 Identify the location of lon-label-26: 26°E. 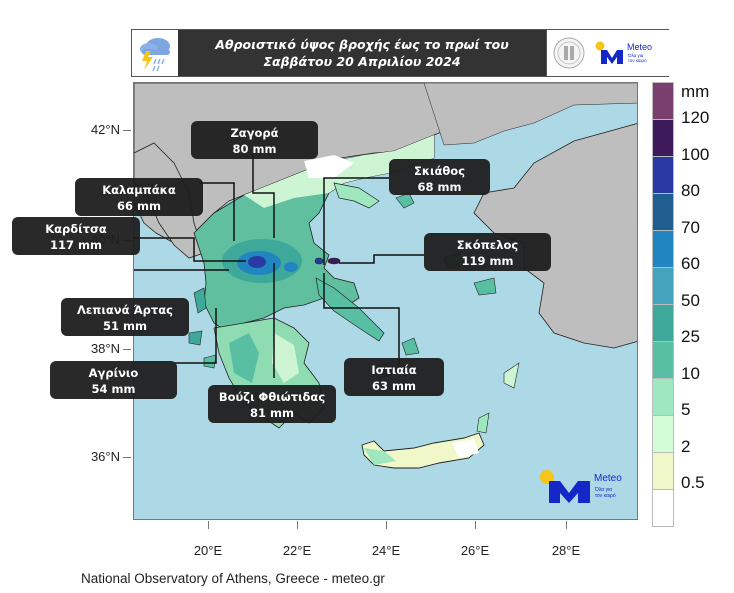
(475, 550).